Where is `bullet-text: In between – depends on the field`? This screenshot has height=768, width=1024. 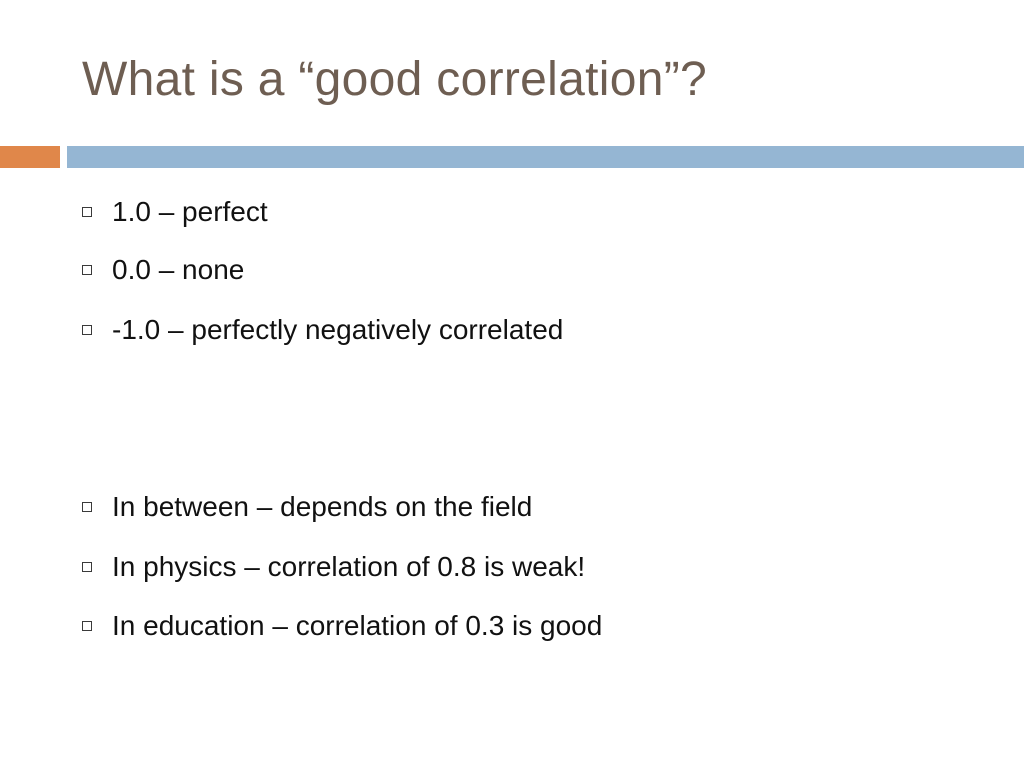
bullet-text: In between – depends on the field is located at coordinates (322, 506).